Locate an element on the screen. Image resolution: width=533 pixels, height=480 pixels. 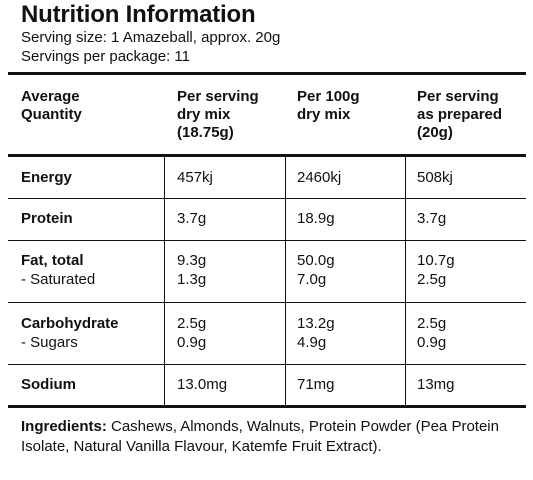
value-protein-per-serving-prepared: 3.7g is located at coordinates (432, 218).